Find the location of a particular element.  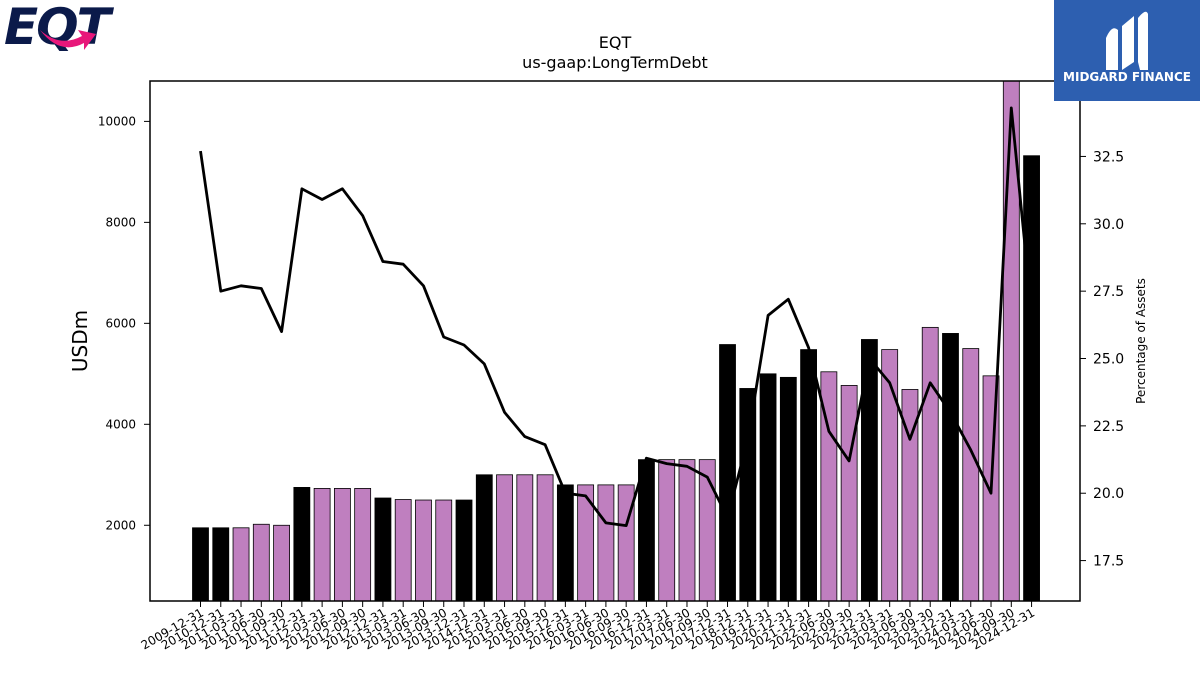

left-tick-label: 10000 is located at coordinates (117, 121).